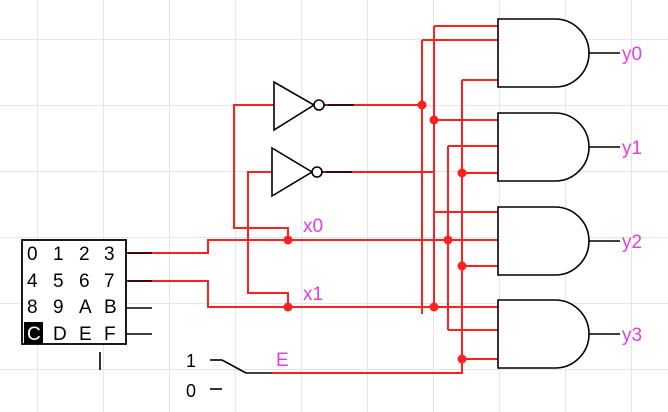 This screenshot has width=668, height=412. Describe the element at coordinates (632, 335) in the screenshot. I see `output-label-y3: y3` at that location.